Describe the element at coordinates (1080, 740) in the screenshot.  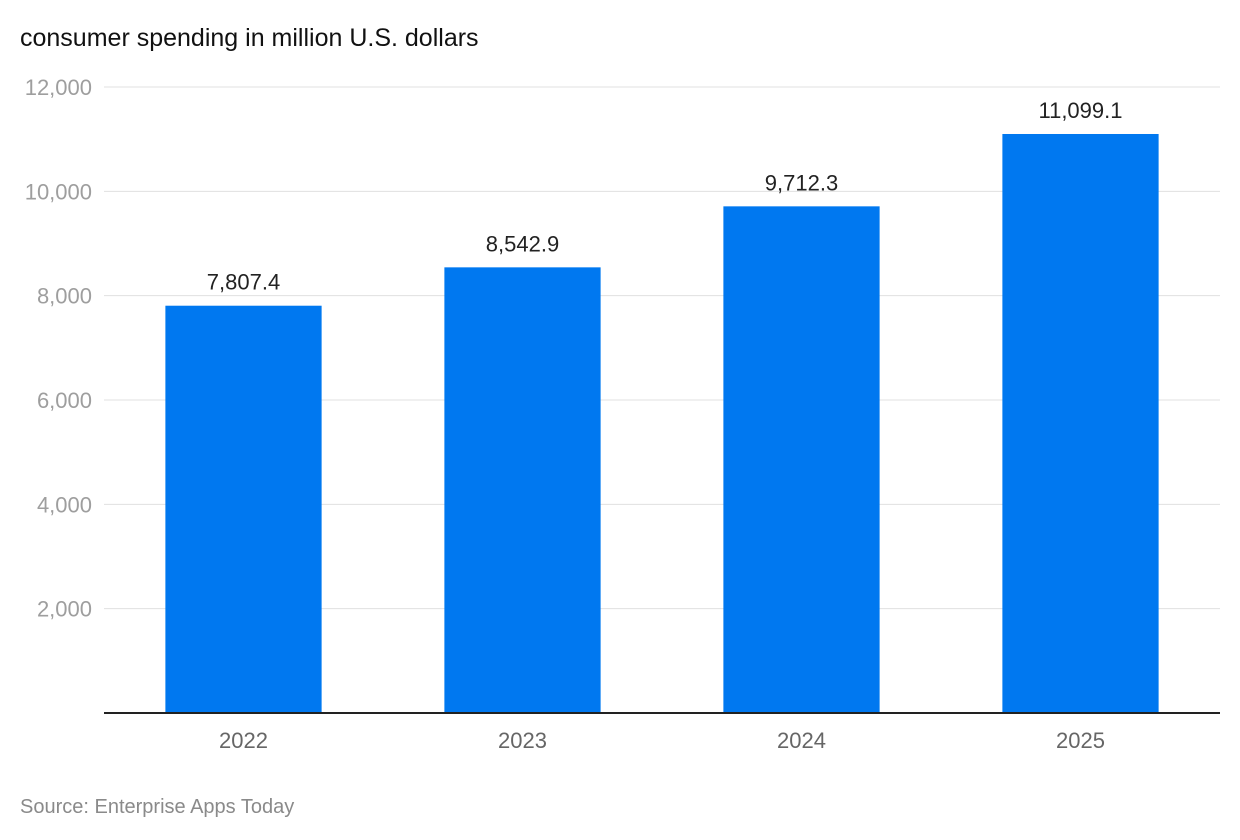
I see `x-tick-label: 2025` at that location.